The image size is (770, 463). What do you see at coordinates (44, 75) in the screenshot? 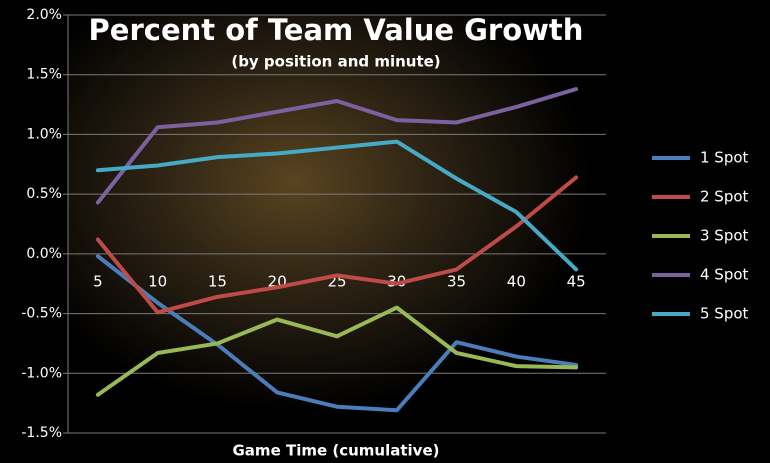
I see `y-tick-label: 1.5%` at bounding box center [44, 75].